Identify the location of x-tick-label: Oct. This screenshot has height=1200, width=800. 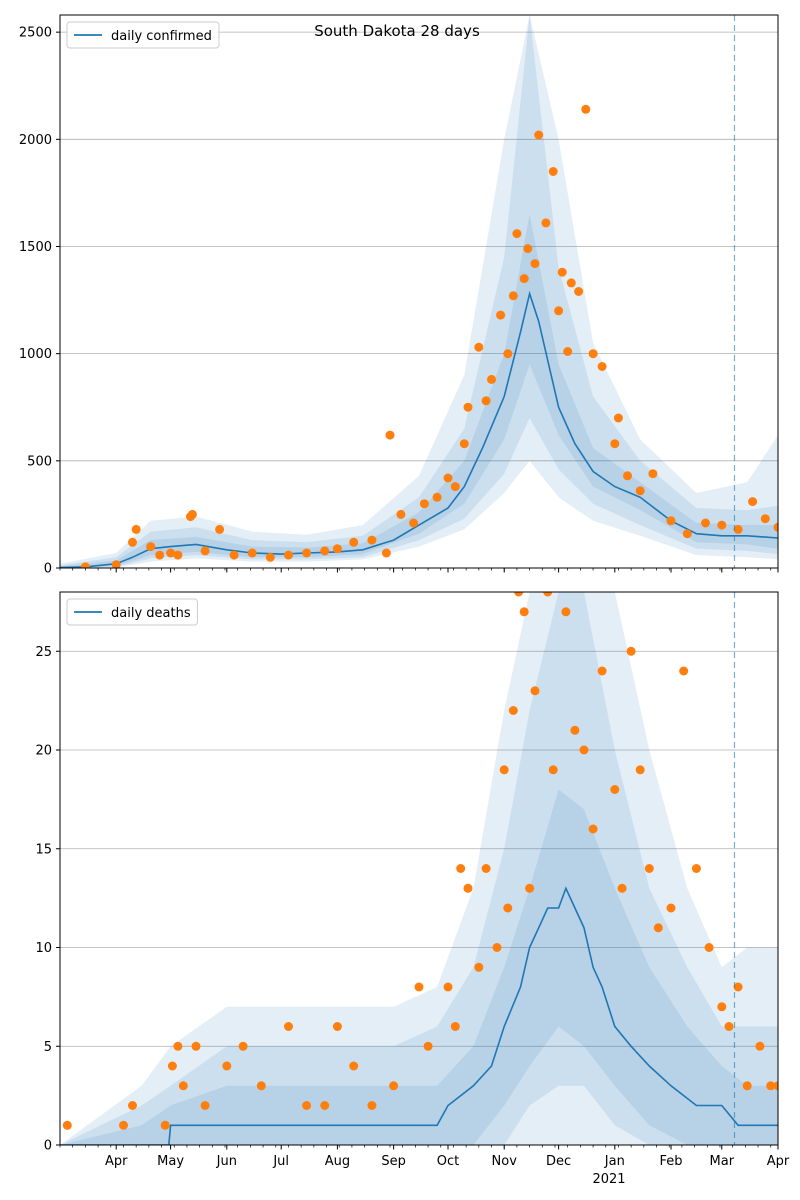
(448, 1161).